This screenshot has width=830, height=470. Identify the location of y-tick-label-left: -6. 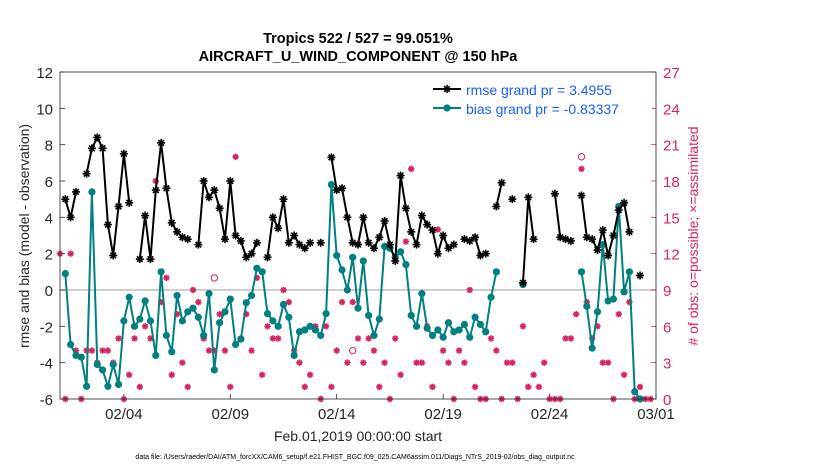
(46, 400).